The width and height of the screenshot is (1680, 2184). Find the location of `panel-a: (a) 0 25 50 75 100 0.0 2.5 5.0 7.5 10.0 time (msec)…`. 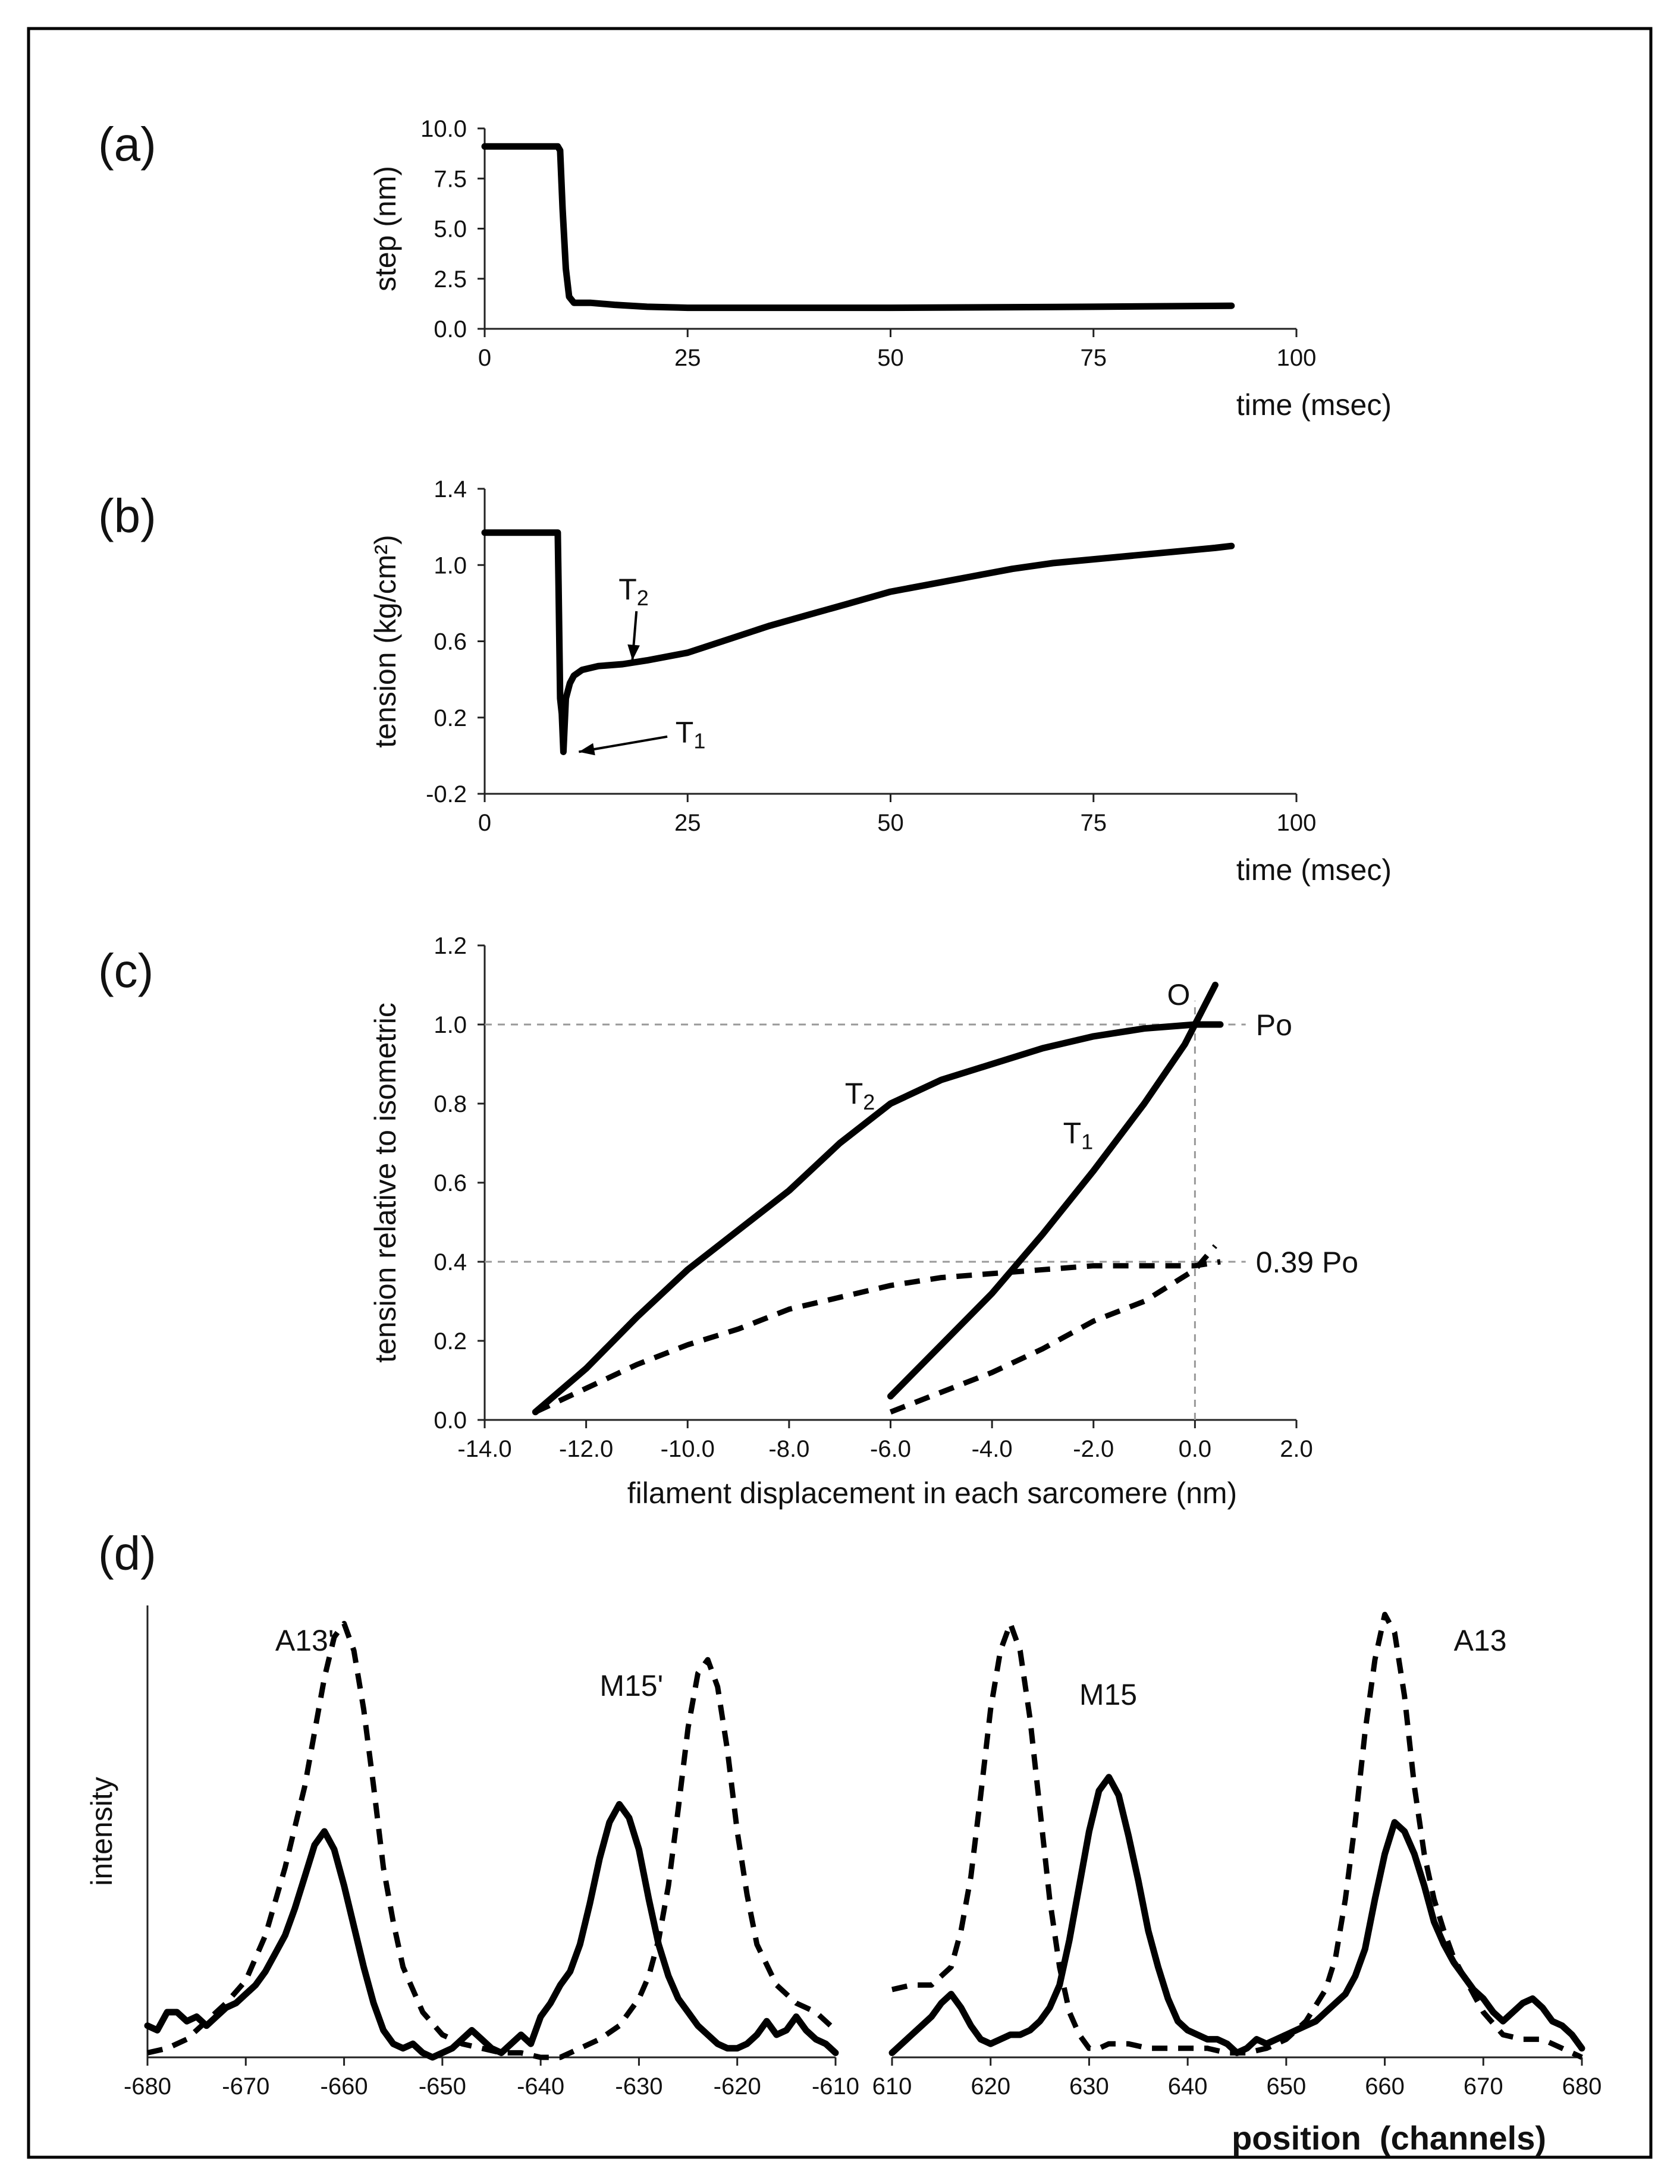

panel-a: (a) 0 25 50 75 100 0.0 2.5 5.0 7.5 10.0 time (msec)… is located at coordinates (745, 269).